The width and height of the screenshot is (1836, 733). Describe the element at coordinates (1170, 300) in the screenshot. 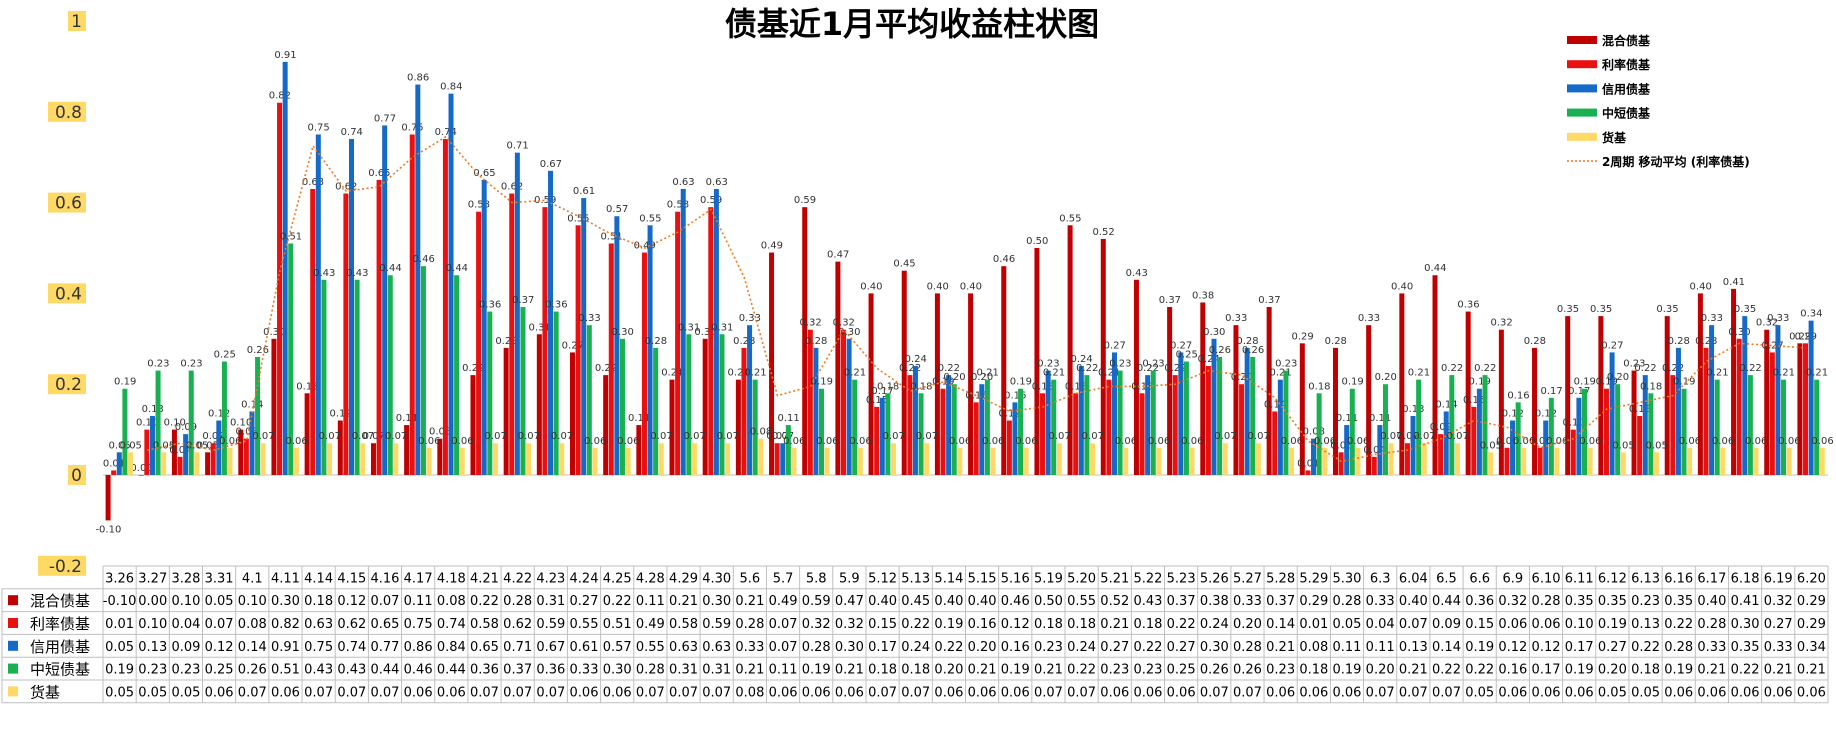

I see `data-label: 0.37` at that location.